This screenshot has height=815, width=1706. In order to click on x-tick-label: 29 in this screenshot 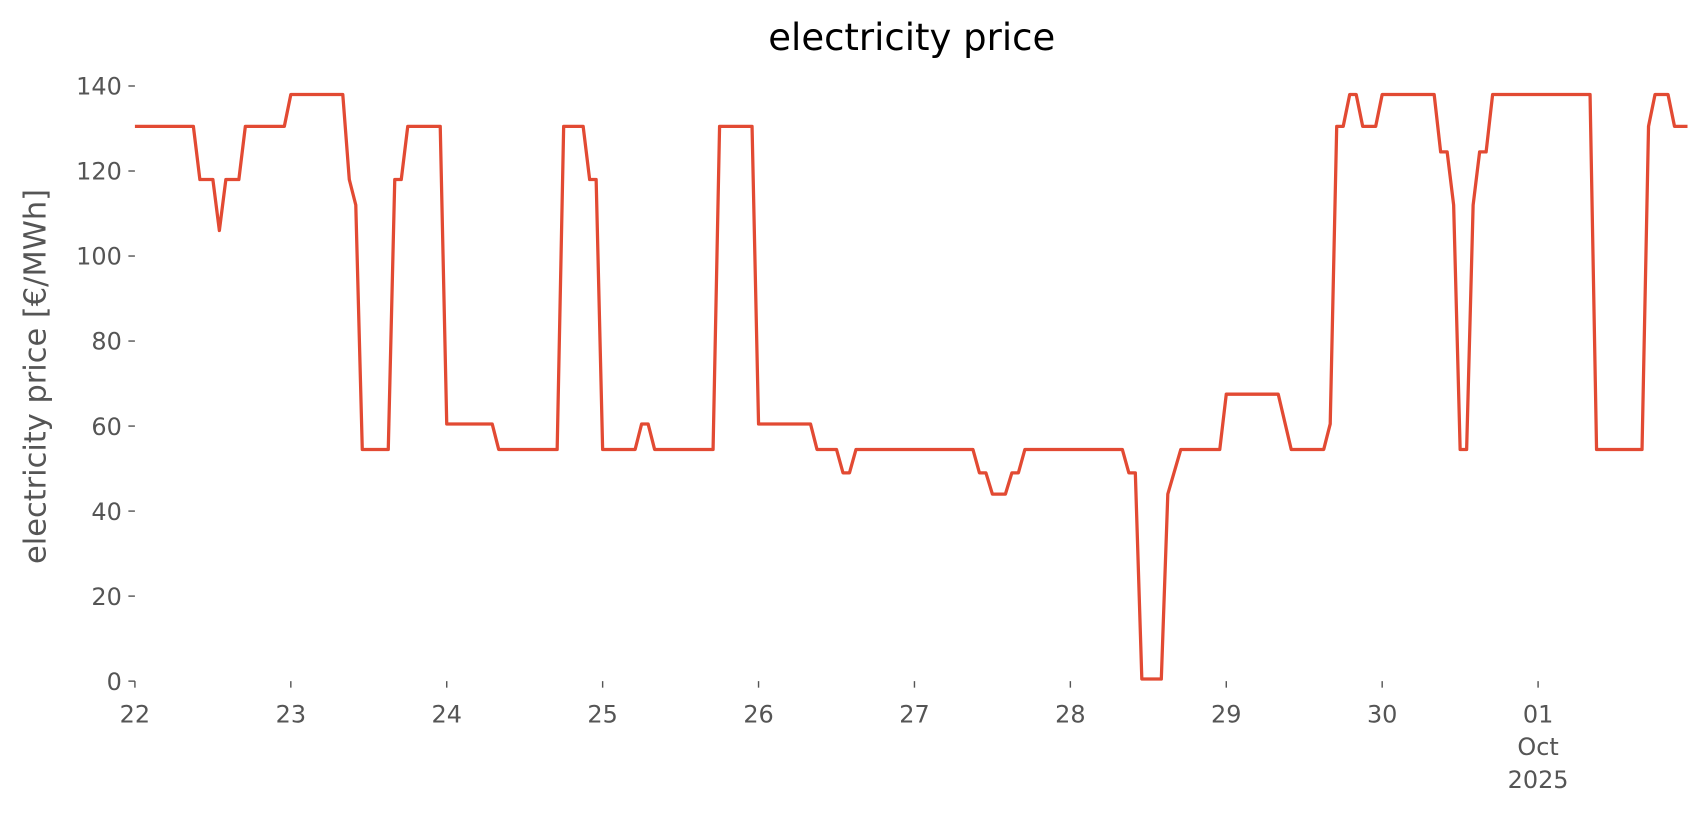, I will do `click(1226, 714)`.